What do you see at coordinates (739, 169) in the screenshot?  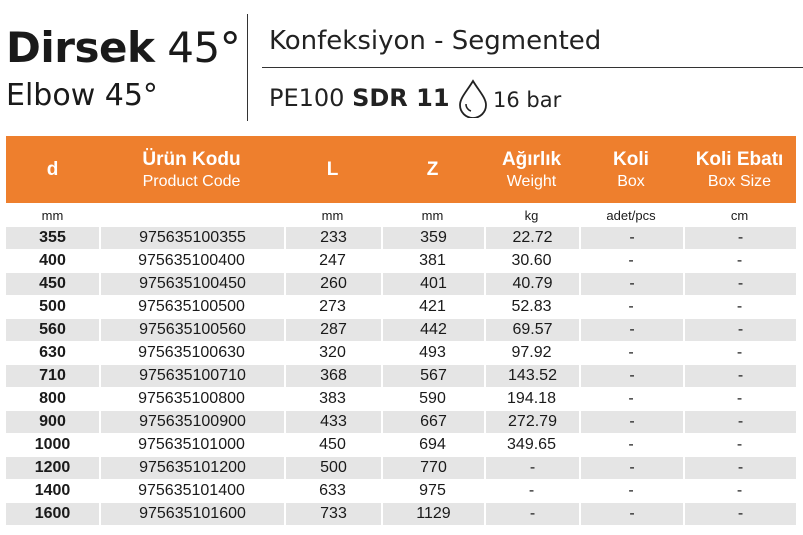 I see `column-header-box-size: Koli Ebatı Box Size` at bounding box center [739, 169].